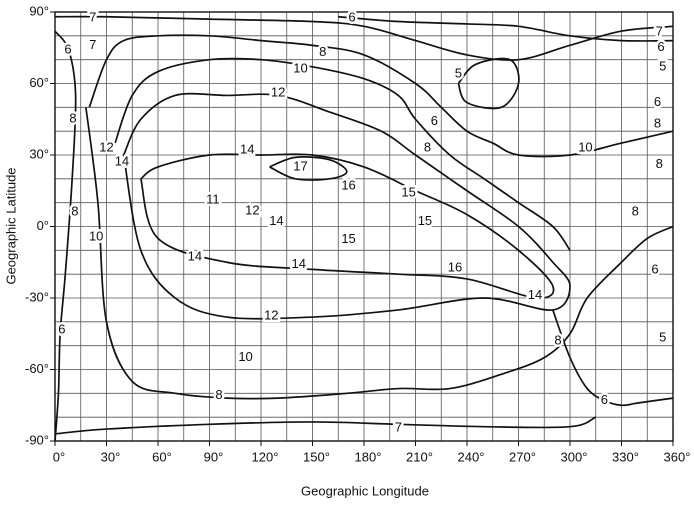 This screenshot has width=694, height=508. Describe the element at coordinates (10, 225) in the screenshot. I see `y-axis-title: Geographic Latitude` at that location.